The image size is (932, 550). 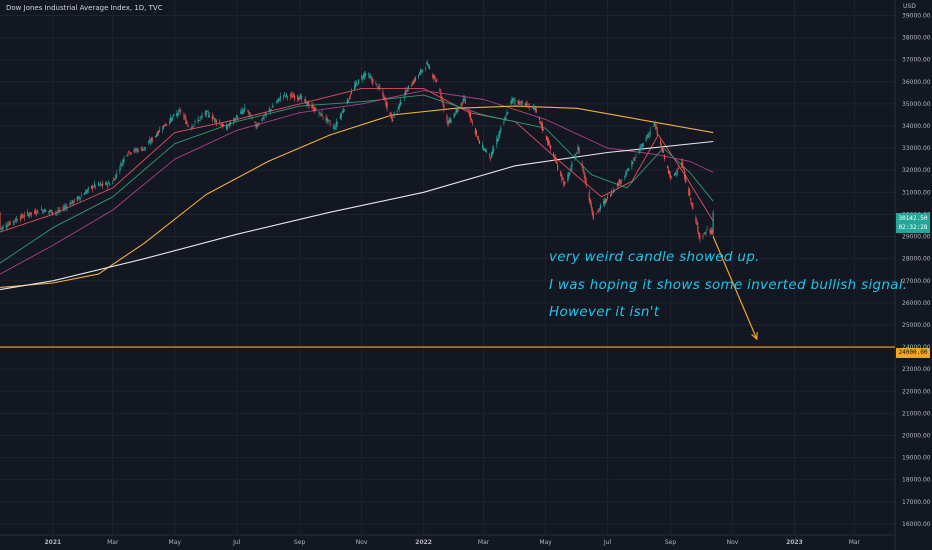 What do you see at coordinates (607, 542) in the screenshot?
I see `x-tick-label-9: Jul` at bounding box center [607, 542].